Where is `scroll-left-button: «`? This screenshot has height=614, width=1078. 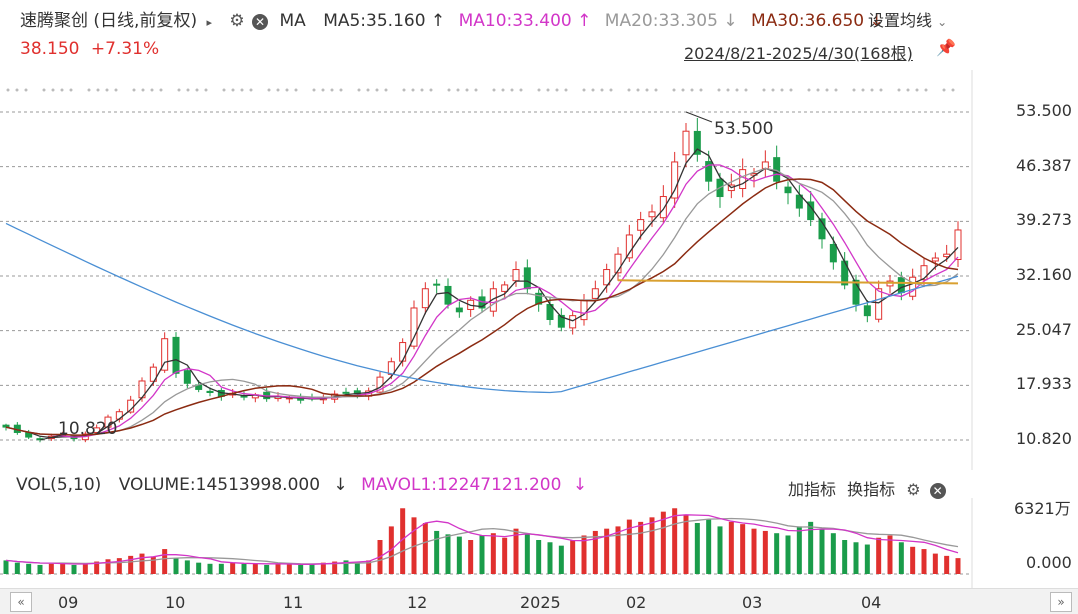 scroll-left-button: « is located at coordinates (21, 602).